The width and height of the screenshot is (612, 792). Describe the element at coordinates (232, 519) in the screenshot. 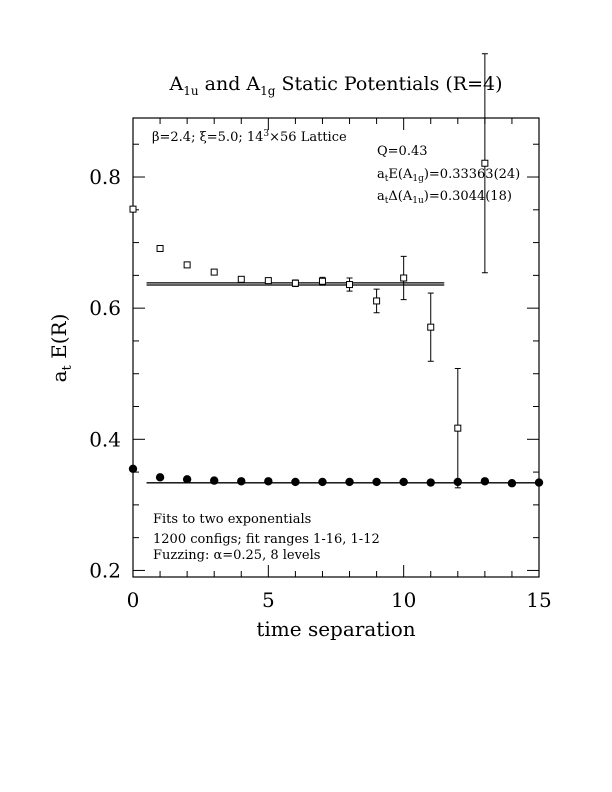

I see `note-line-1: Fits to two exponentials` at that location.